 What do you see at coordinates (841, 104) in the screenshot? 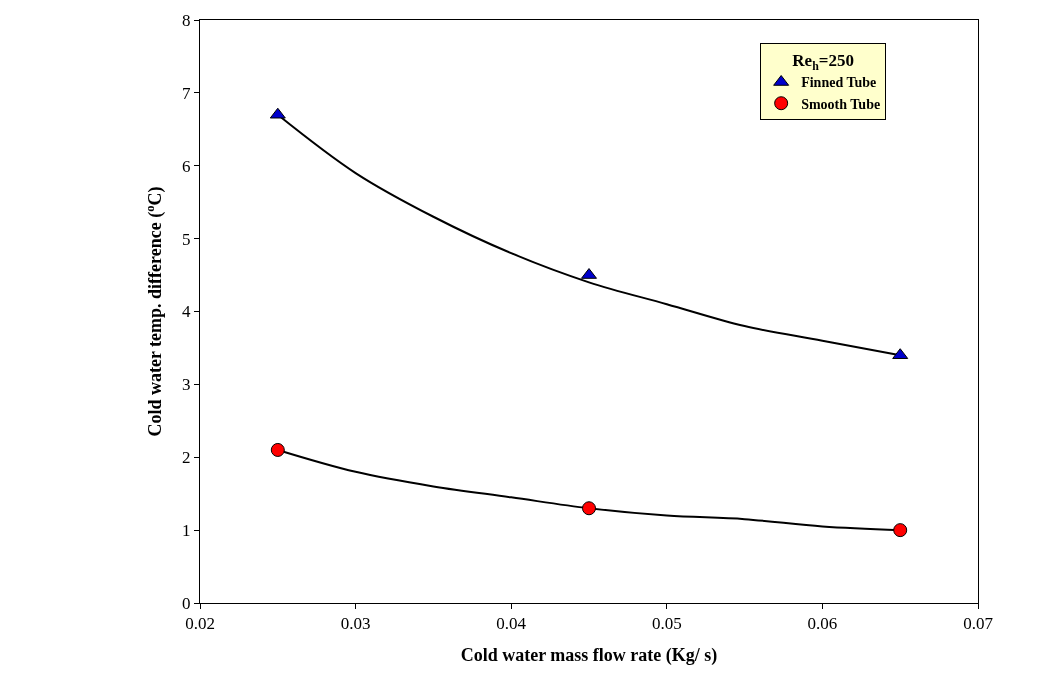
I see `legend-label: Smooth Tube` at bounding box center [841, 104].